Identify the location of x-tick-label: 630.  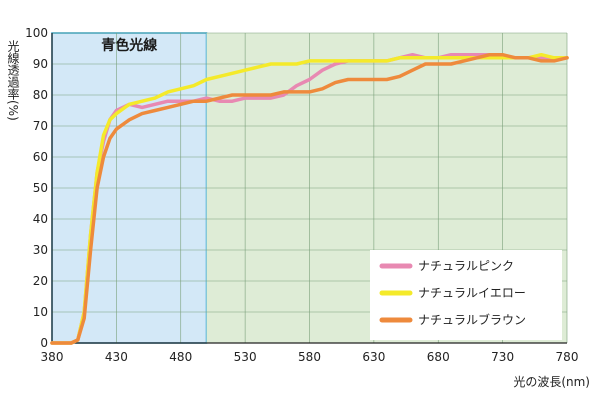
(373, 357).